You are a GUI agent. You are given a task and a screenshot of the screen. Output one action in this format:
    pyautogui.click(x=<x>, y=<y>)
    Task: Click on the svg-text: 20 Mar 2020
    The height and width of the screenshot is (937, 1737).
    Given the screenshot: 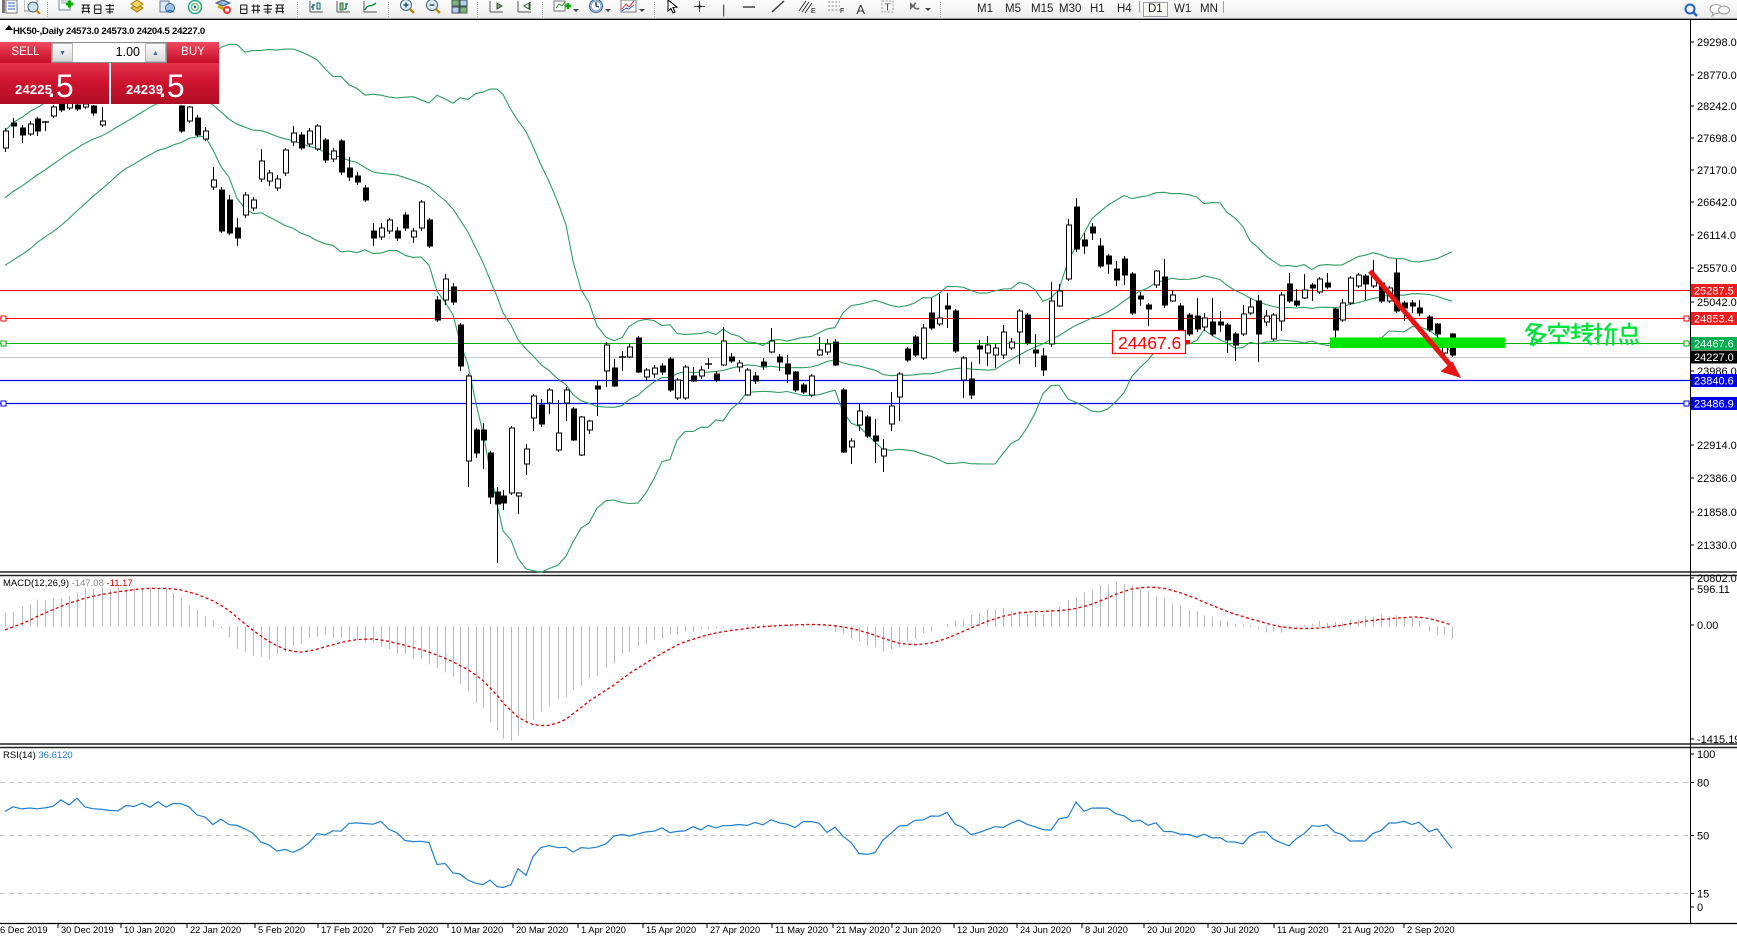 What is the action you would take?
    pyautogui.click(x=542, y=930)
    